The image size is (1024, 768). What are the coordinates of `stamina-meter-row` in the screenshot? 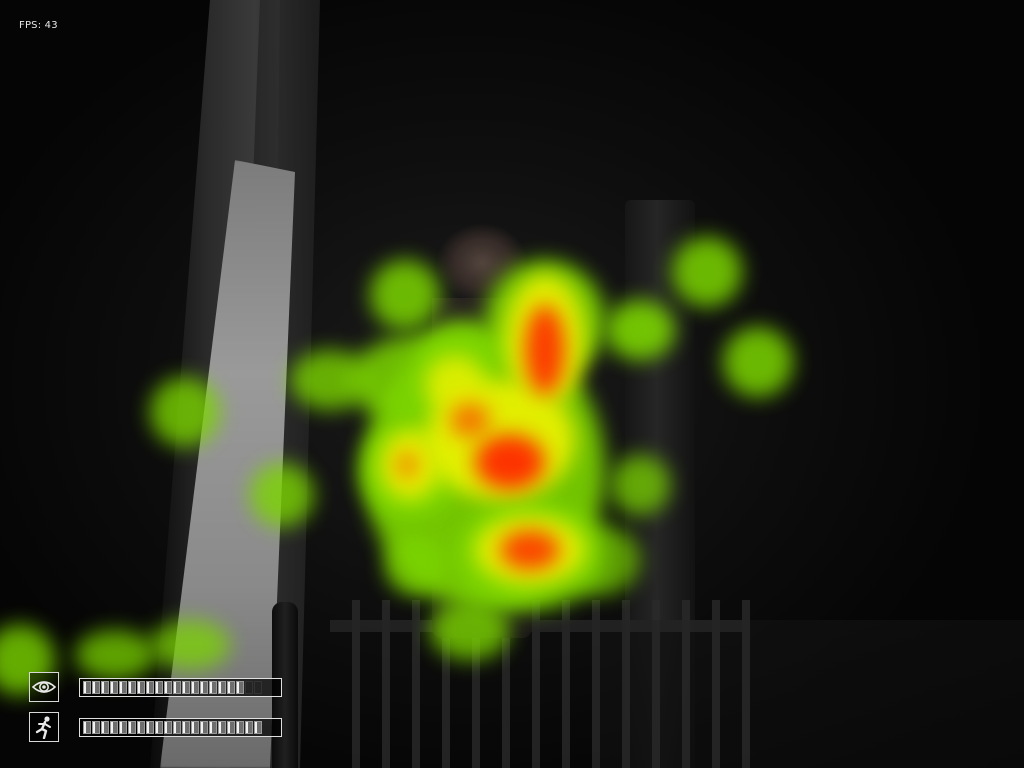 It's located at (155, 727).